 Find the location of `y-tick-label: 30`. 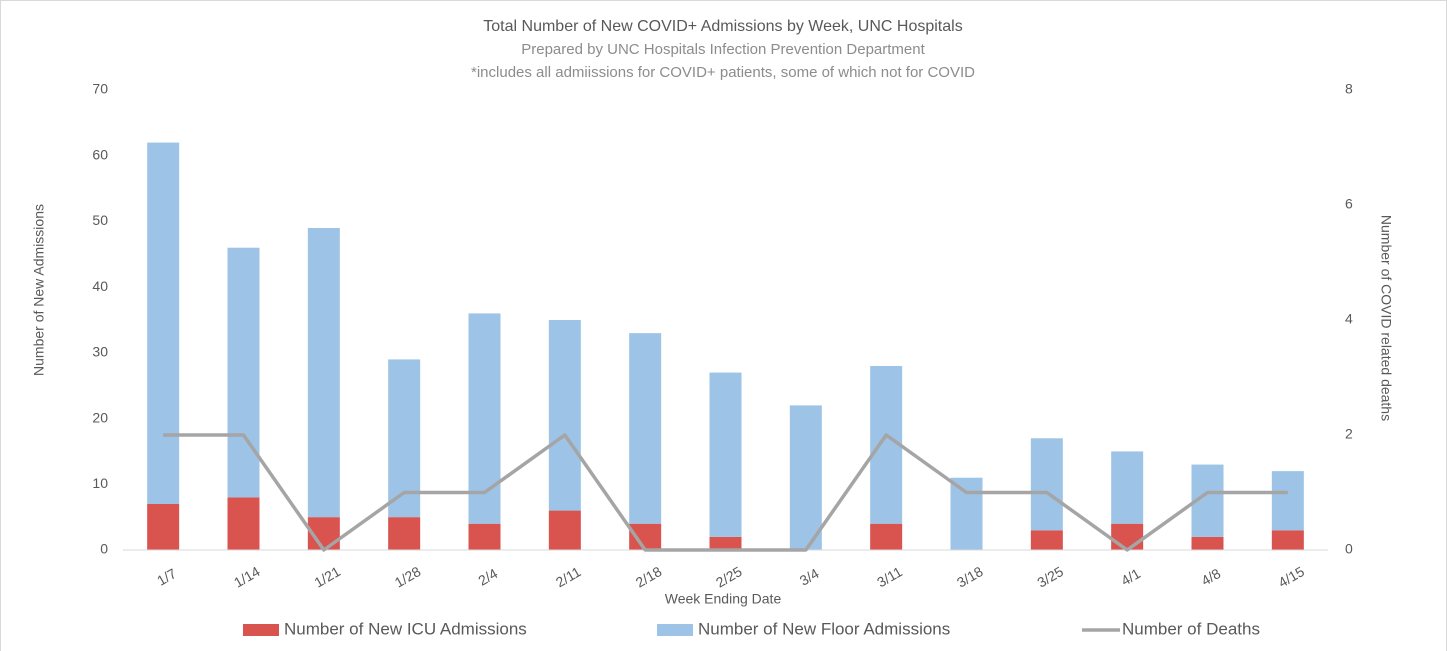

y-tick-label: 30 is located at coordinates (100, 352).